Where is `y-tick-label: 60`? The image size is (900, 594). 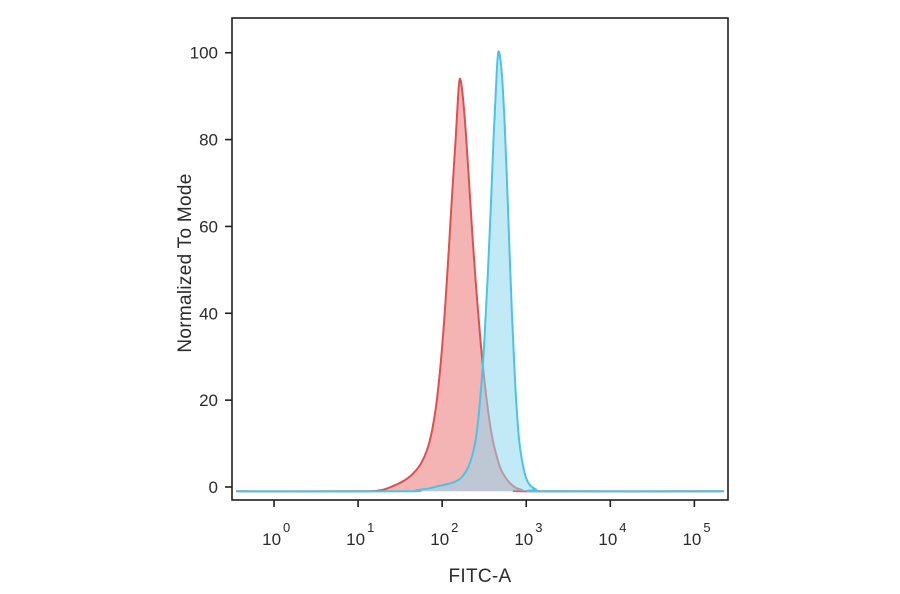 y-tick-label: 60 is located at coordinates (208, 226).